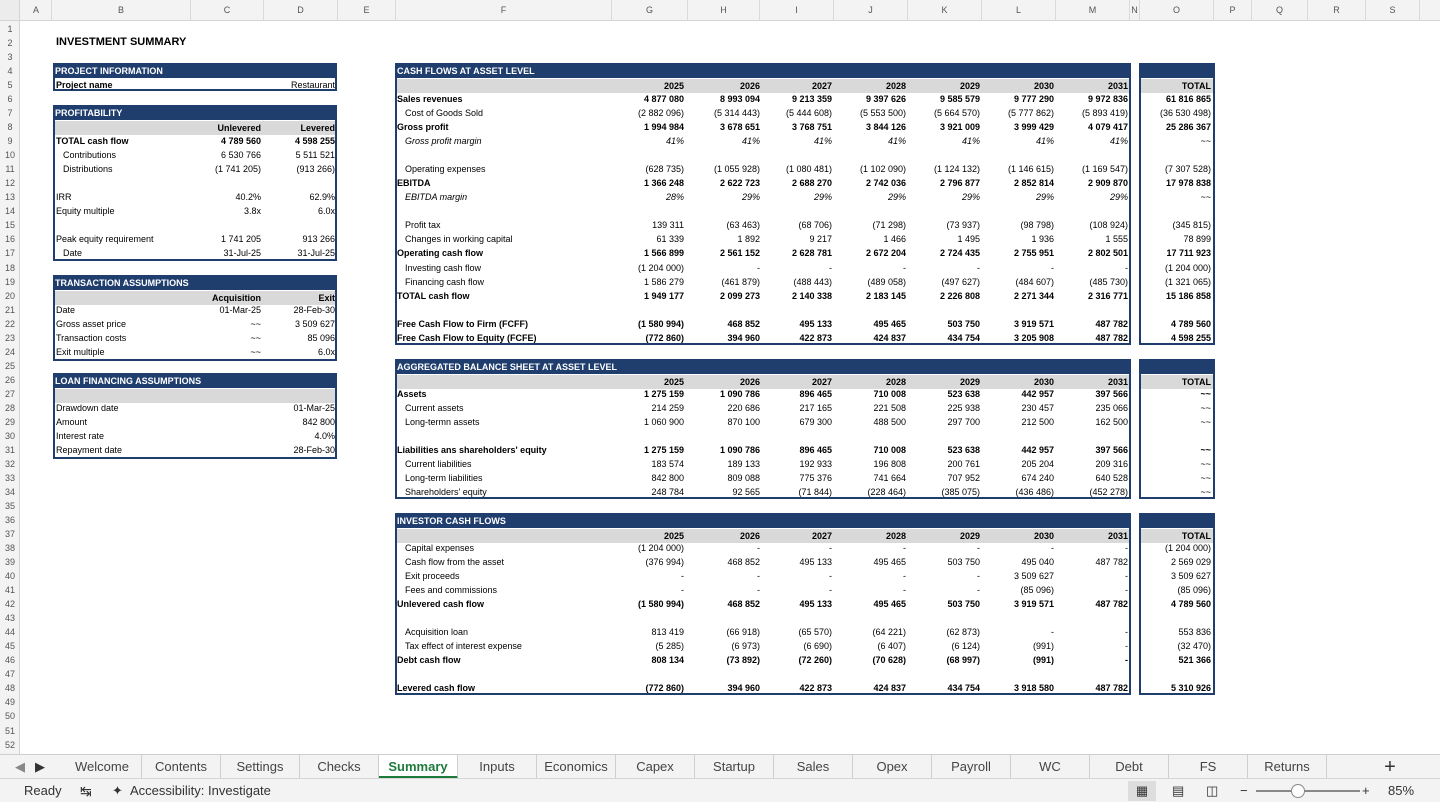 The image size is (1440, 802). I want to click on row-header: 44, so click(9, 632).